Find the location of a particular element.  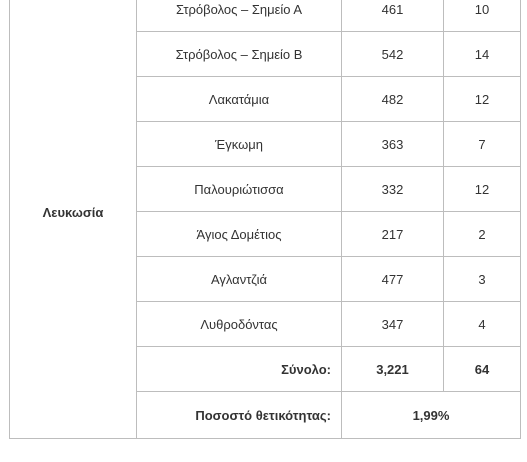

positivity-label: Ποσοστό θετικότητας: is located at coordinates (239, 415).